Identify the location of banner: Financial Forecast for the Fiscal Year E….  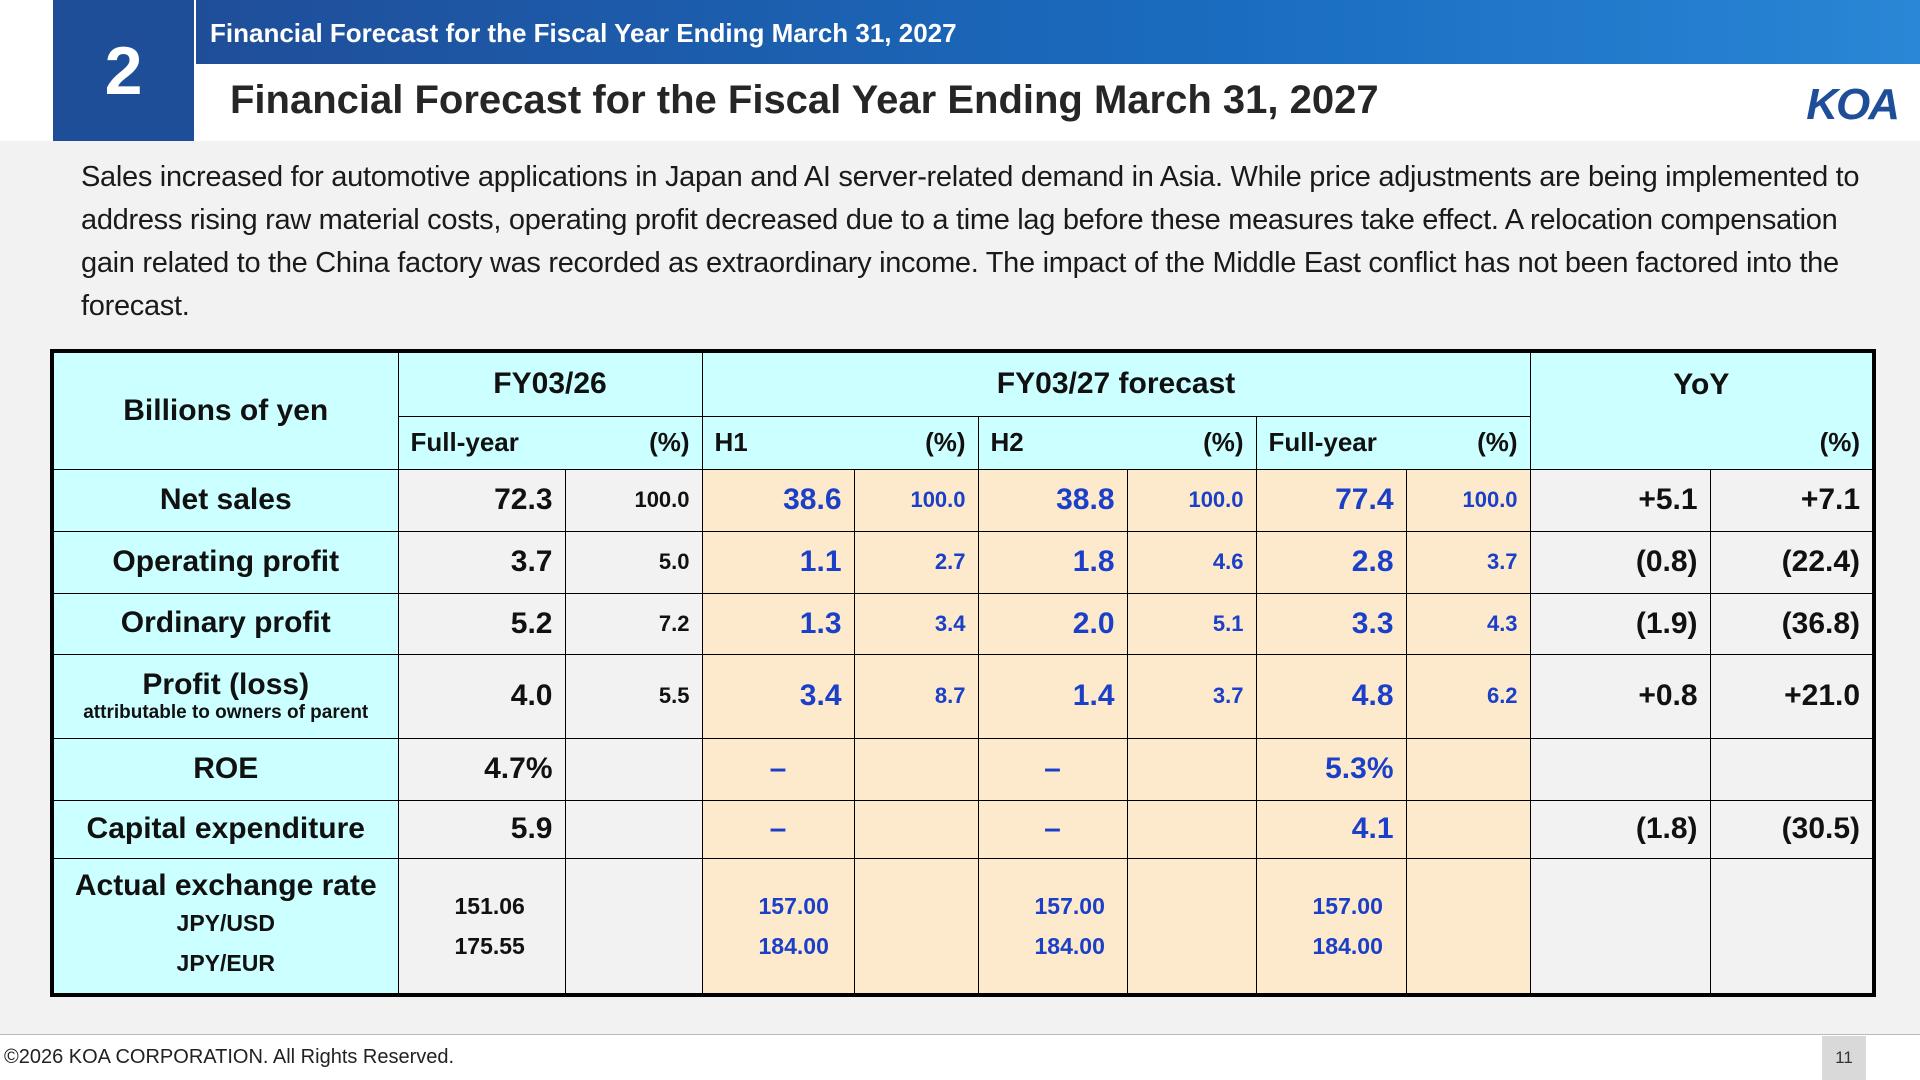
(1058, 32).